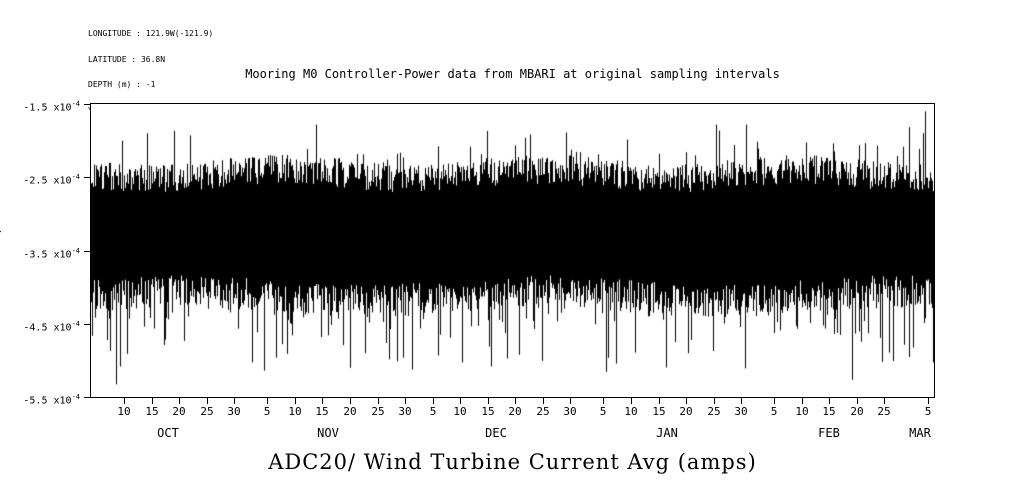 The image size is (1009, 504). What do you see at coordinates (667, 433) in the screenshot?
I see `x-month-label: JAN` at bounding box center [667, 433].